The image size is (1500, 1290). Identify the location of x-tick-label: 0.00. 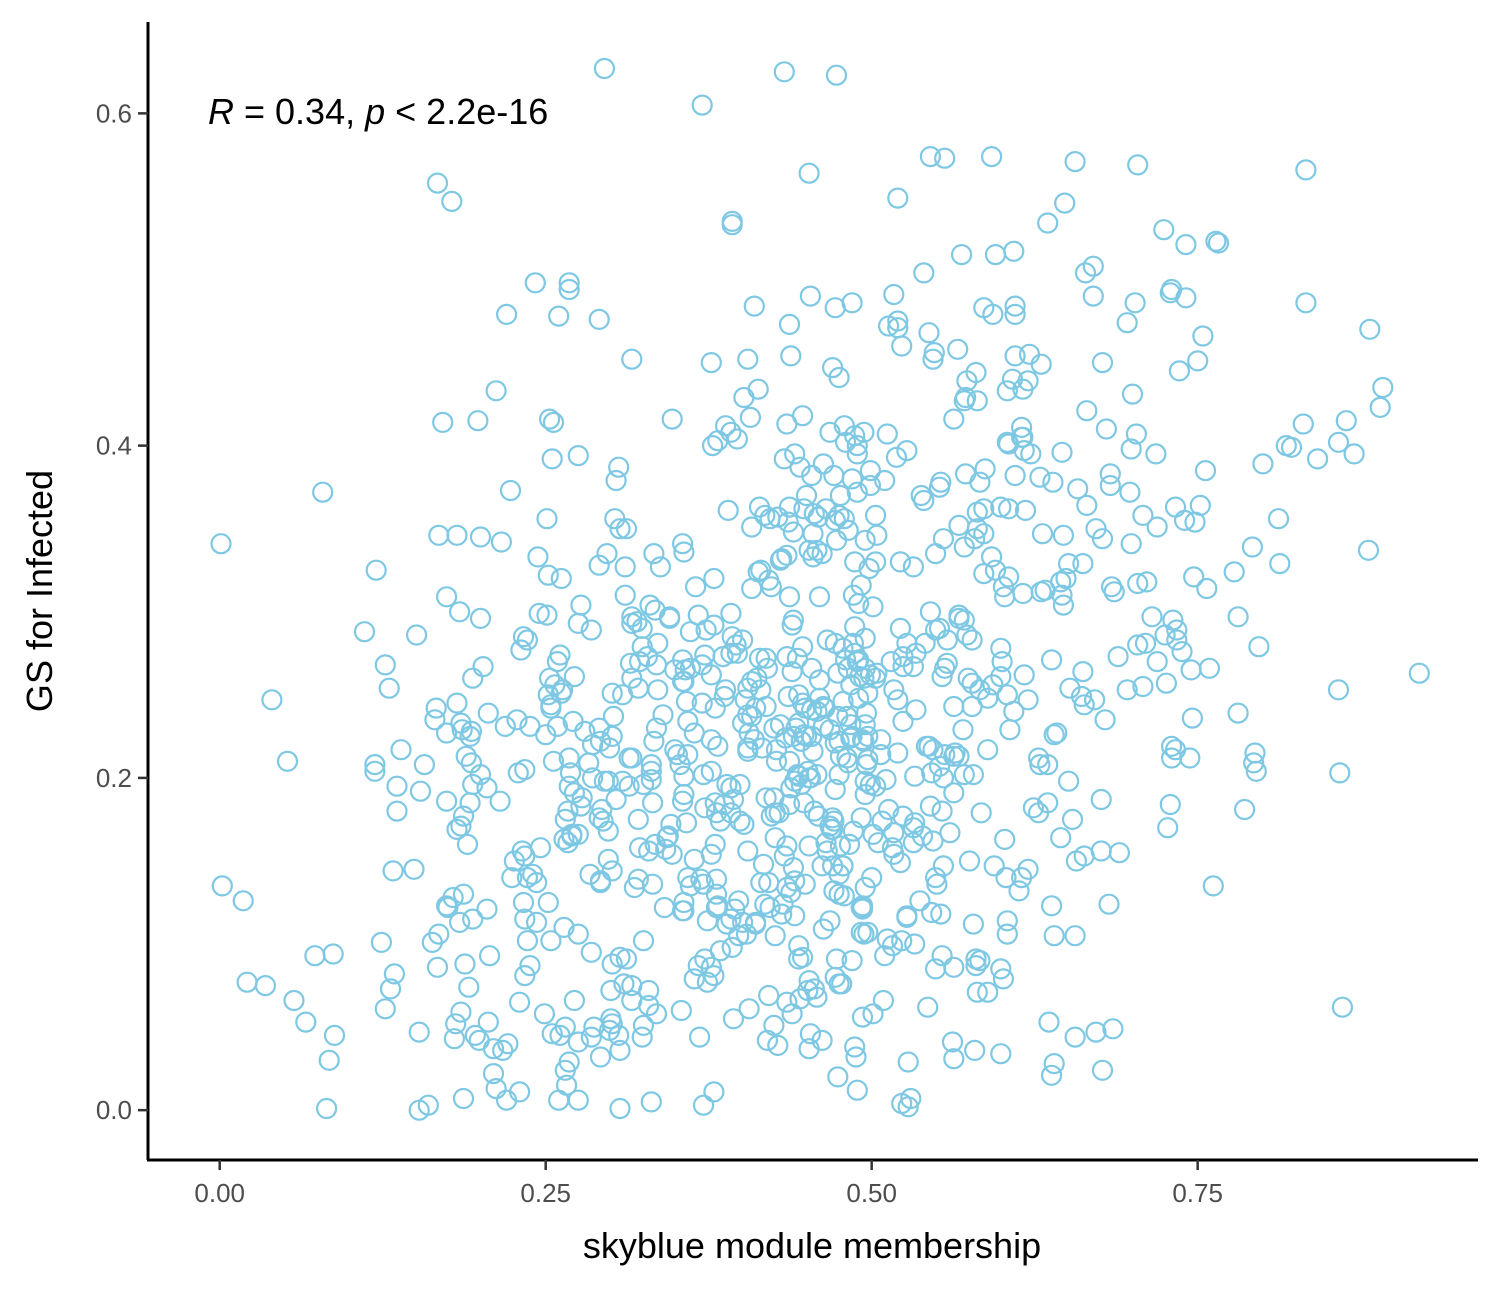
(219, 1193).